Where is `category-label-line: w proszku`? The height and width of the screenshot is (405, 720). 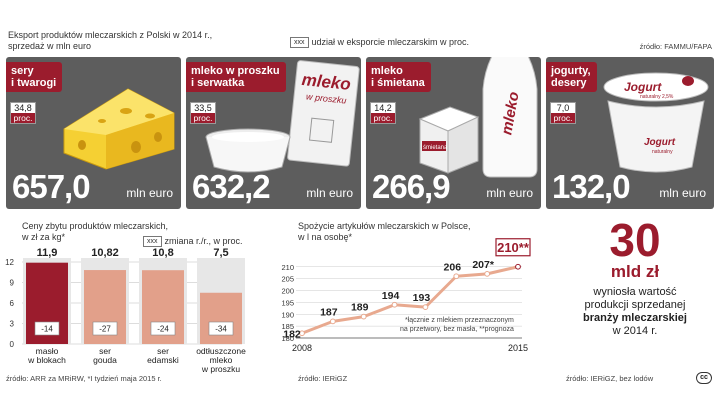 category-label-line: w proszku is located at coordinates (221, 369).